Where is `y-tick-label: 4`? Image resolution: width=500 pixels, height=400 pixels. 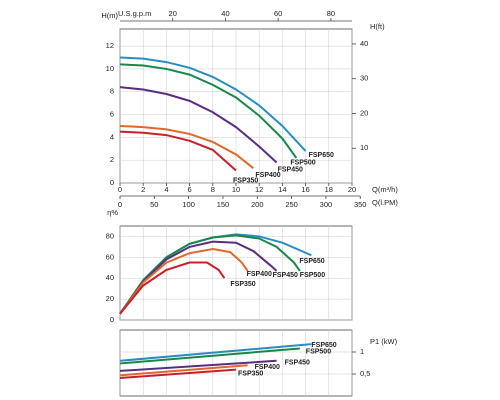 y-tick-label: 4 is located at coordinates (112, 136).